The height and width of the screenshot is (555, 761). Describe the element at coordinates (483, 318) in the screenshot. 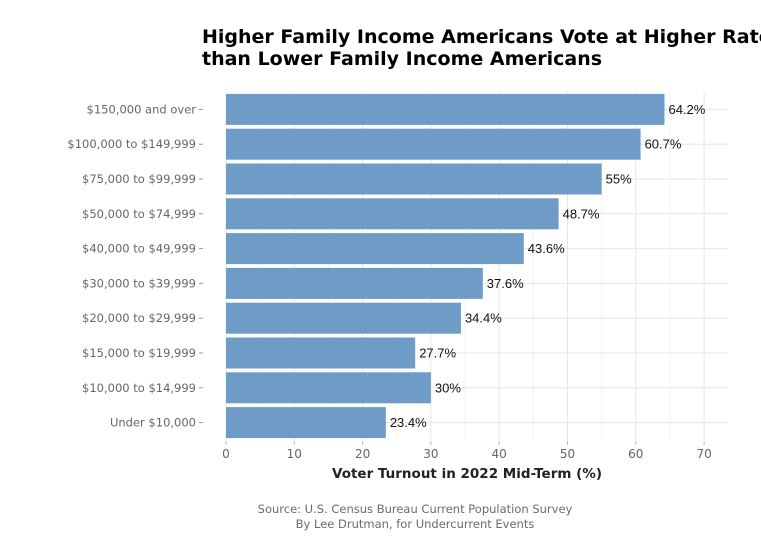

I see `bar-value-label: 34.4%` at that location.